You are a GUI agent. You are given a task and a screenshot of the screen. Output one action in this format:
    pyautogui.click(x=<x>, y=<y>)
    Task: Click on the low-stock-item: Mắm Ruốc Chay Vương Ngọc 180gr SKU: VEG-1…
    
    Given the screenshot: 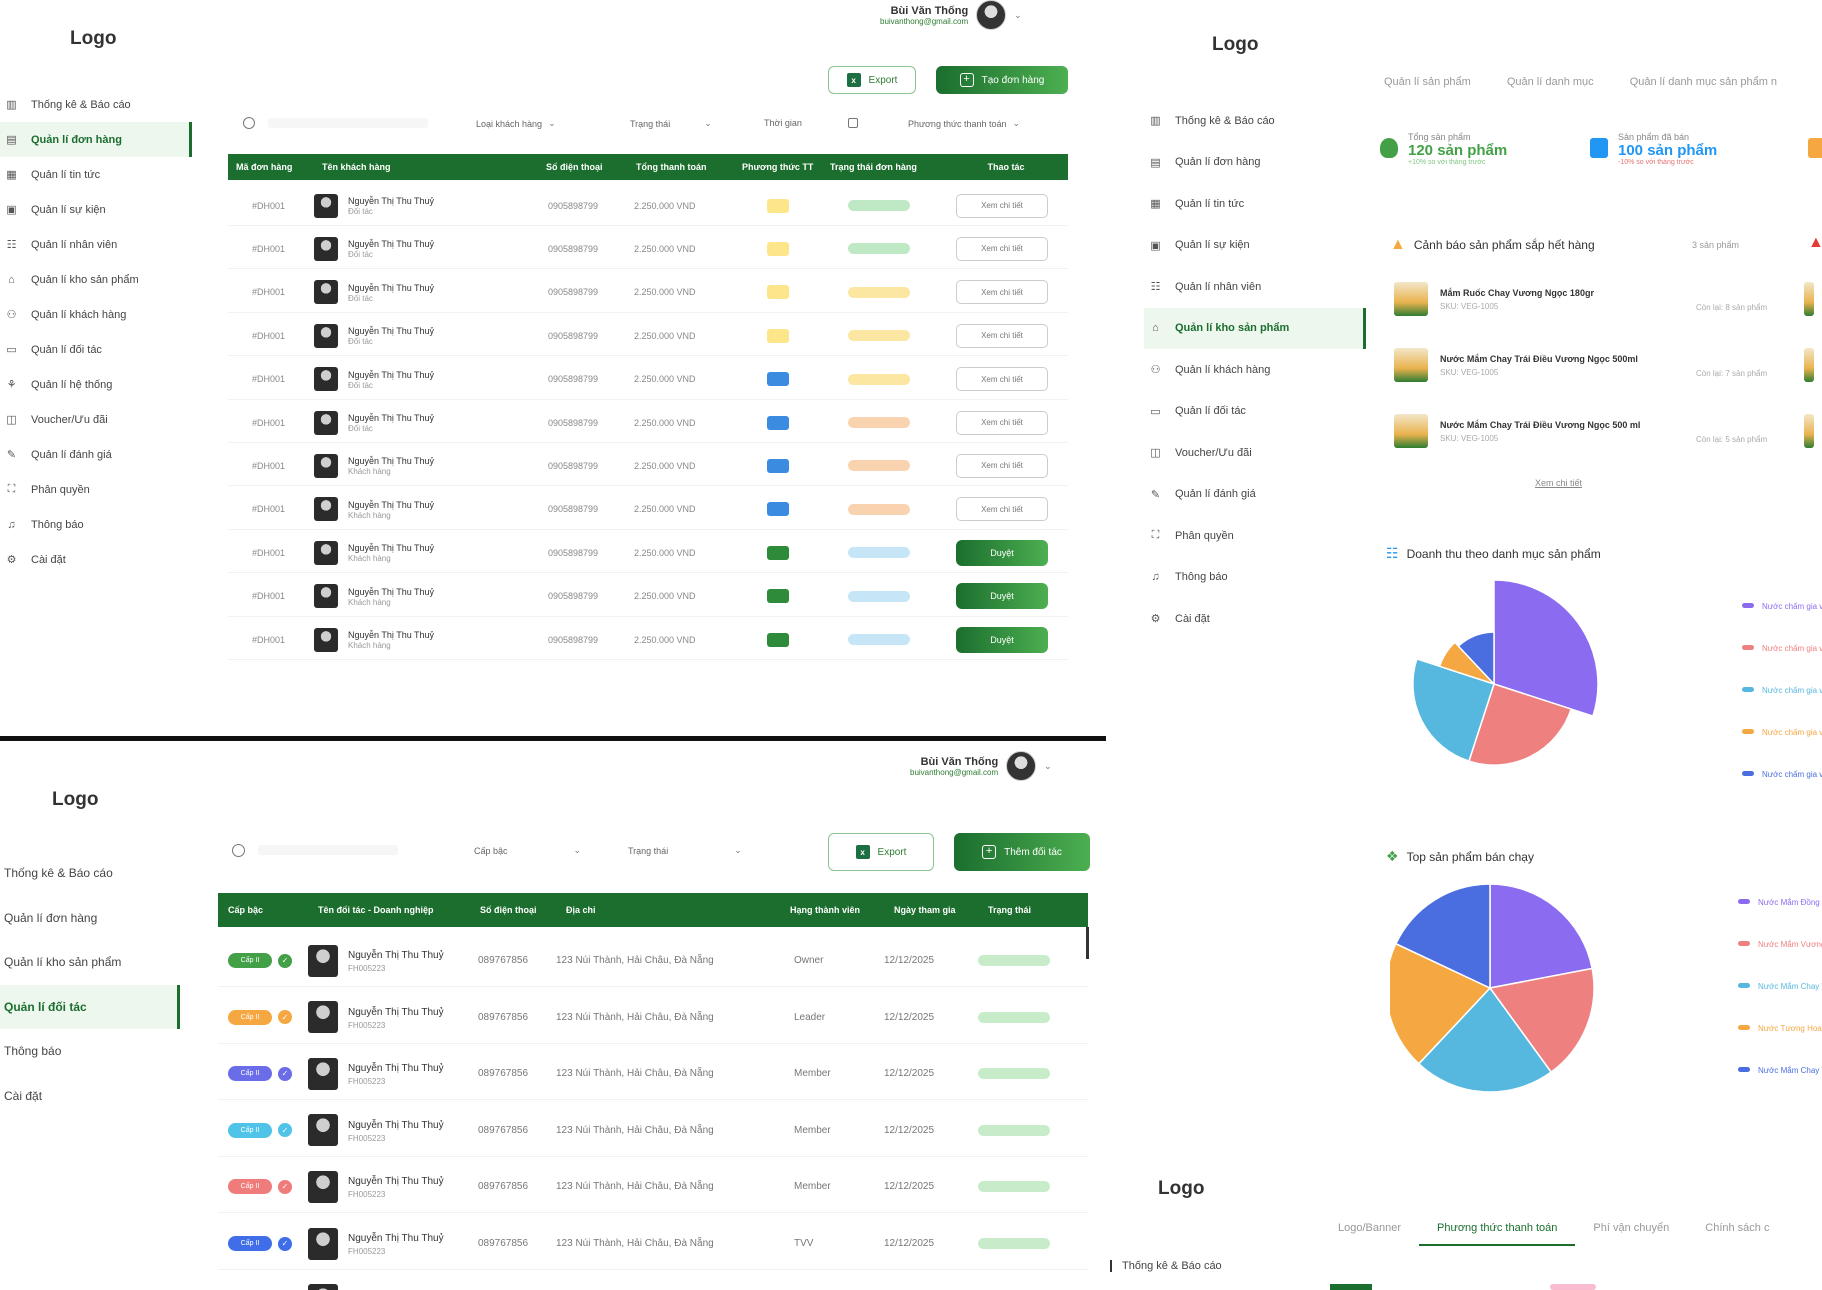 What is the action you would take?
    pyautogui.click(x=1604, y=299)
    